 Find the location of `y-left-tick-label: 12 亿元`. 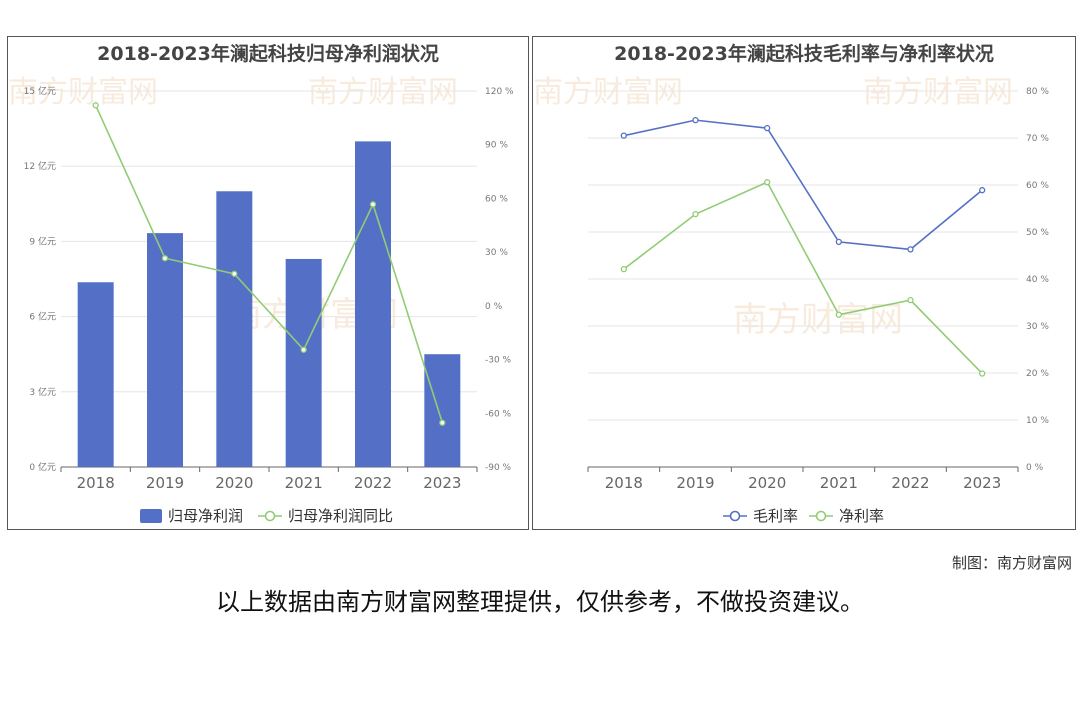

y-left-tick-label: 12 亿元 is located at coordinates (40, 166).